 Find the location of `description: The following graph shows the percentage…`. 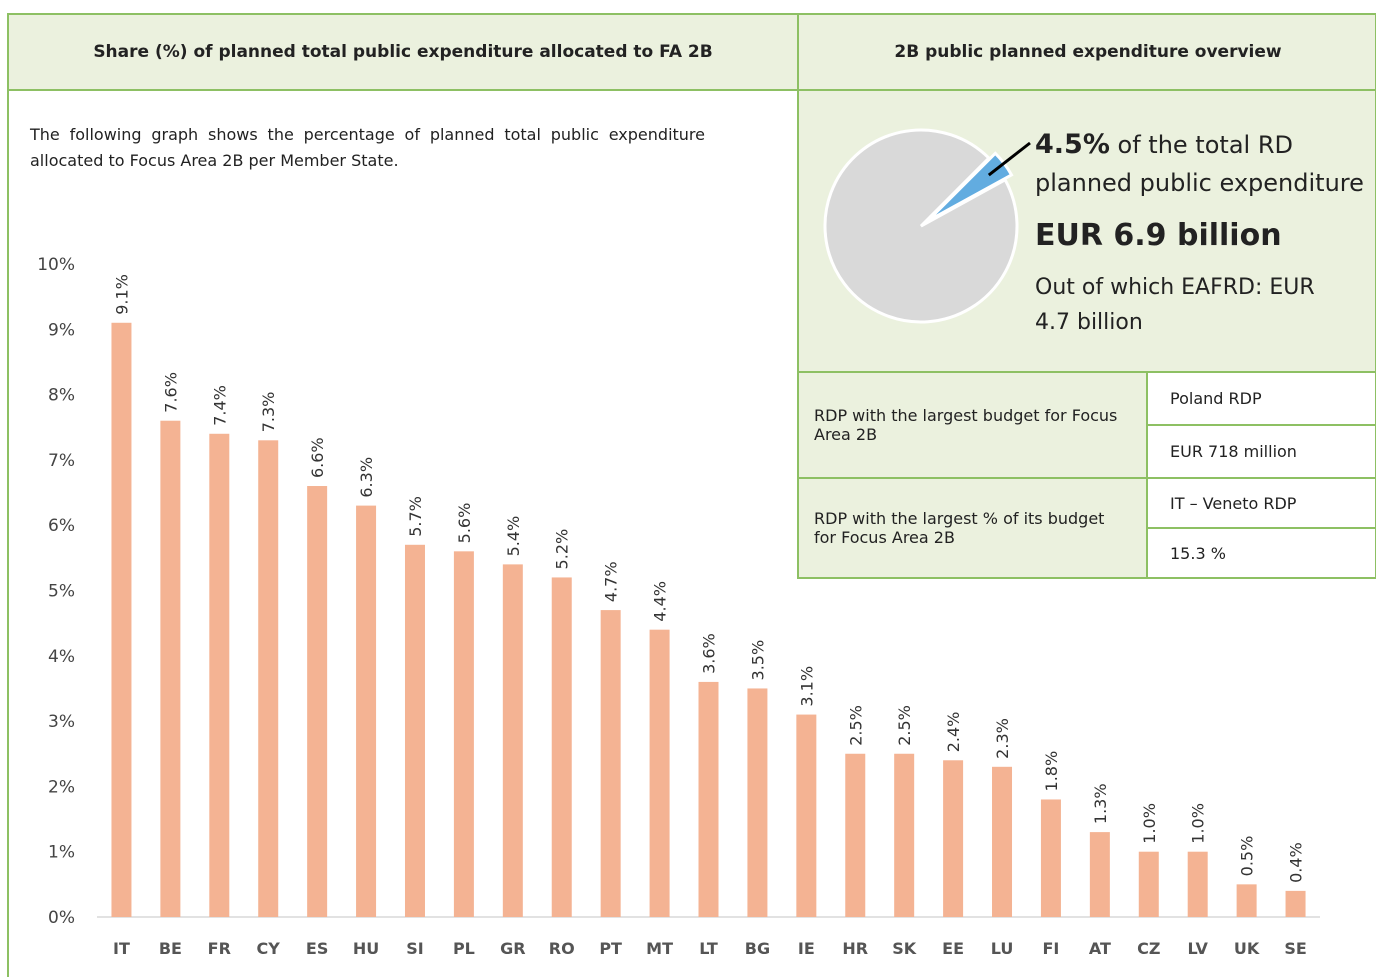

description: The following graph shows the percentage… is located at coordinates (367, 147).